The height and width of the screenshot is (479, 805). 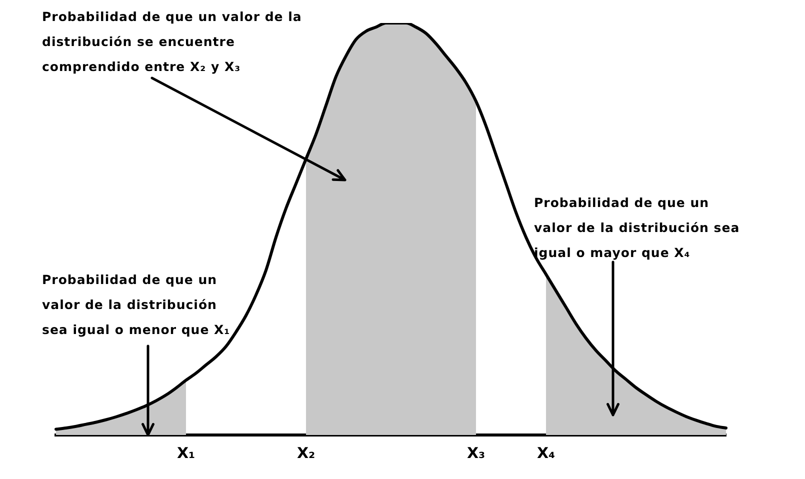 I want to click on annotation: Probabilidad de que un valor de la distribución sea igual o mayor que X₄, so click(x=637, y=228).